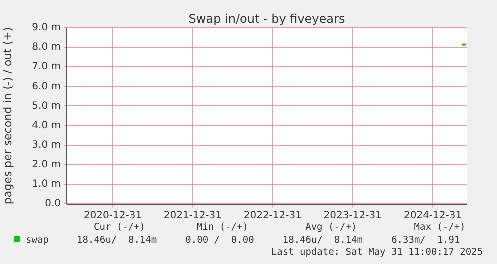  What do you see at coordinates (113, 216) in the screenshot?
I see `x-tick-label: 2020-12-31` at bounding box center [113, 216].